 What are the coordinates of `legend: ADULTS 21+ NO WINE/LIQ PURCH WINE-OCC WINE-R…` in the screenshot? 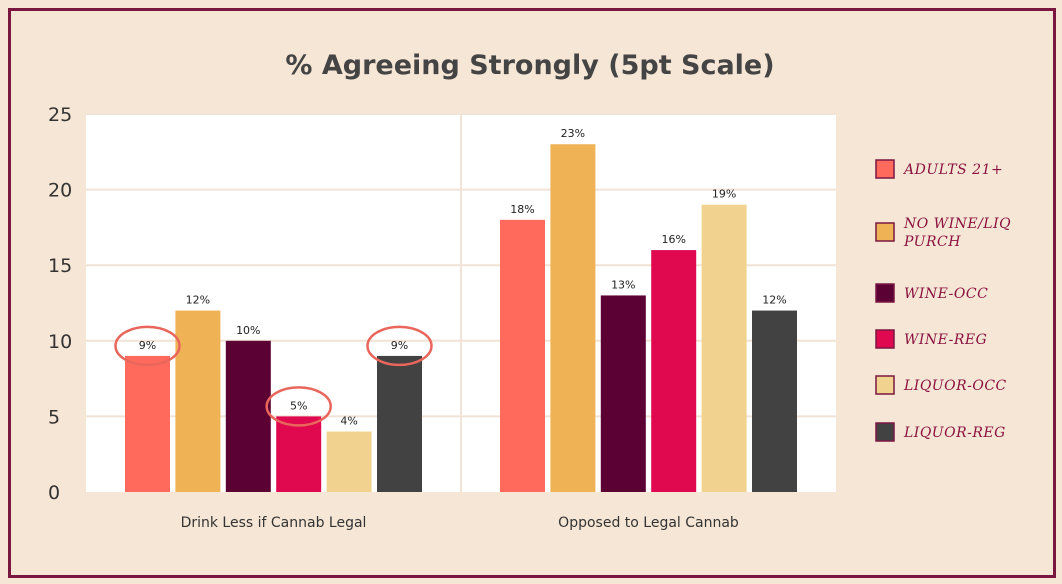 It's located at (943, 300).